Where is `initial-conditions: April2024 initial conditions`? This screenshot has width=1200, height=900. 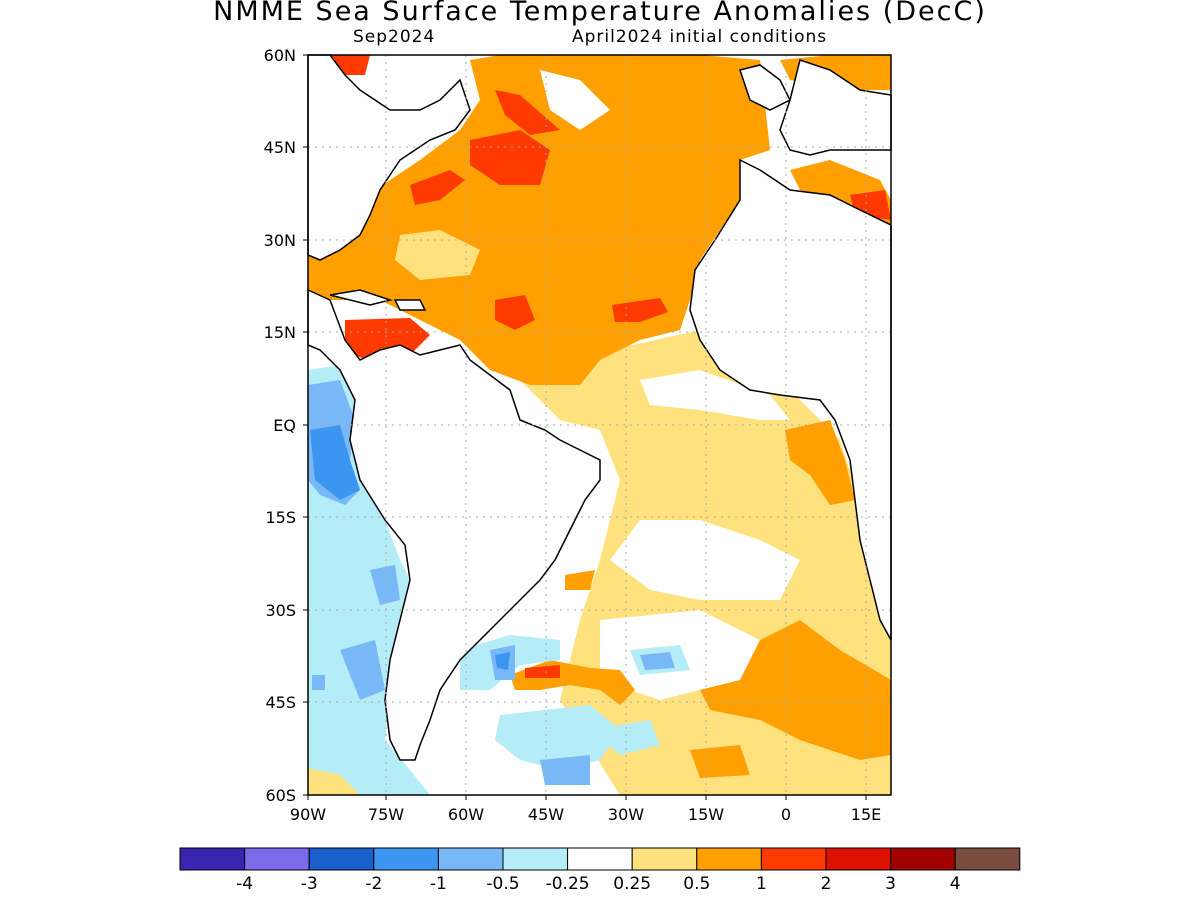 initial-conditions: April2024 initial conditions is located at coordinates (700, 37).